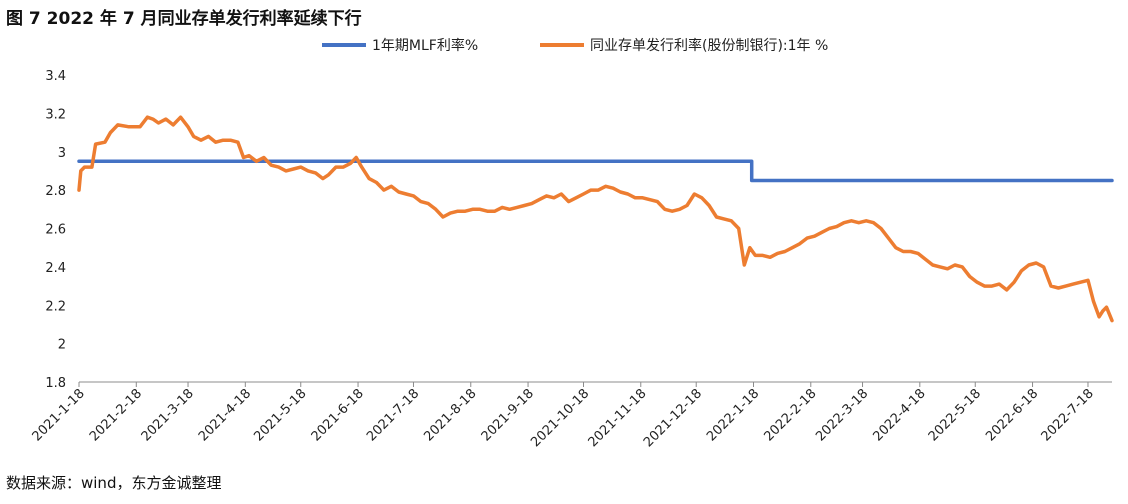 The image size is (1128, 504). Describe the element at coordinates (225, 415) in the screenshot. I see `x-tick-label: 2021-4-18` at that location.